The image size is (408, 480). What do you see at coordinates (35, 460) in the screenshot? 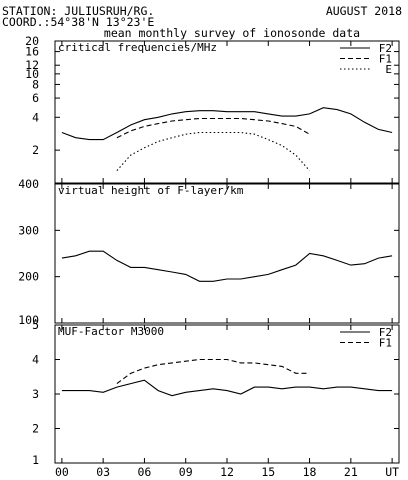
I see `y-tick-label: 1` at bounding box center [35, 460].